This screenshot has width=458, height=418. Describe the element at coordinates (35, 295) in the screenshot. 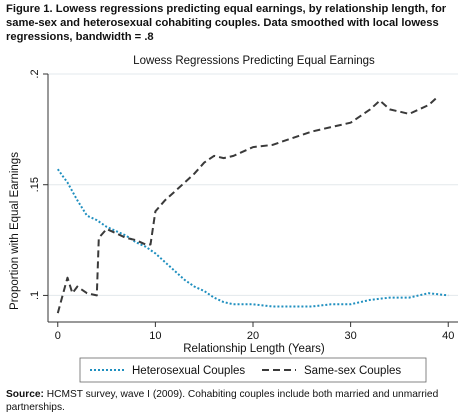

I see `y-tick-label: .1` at that location.